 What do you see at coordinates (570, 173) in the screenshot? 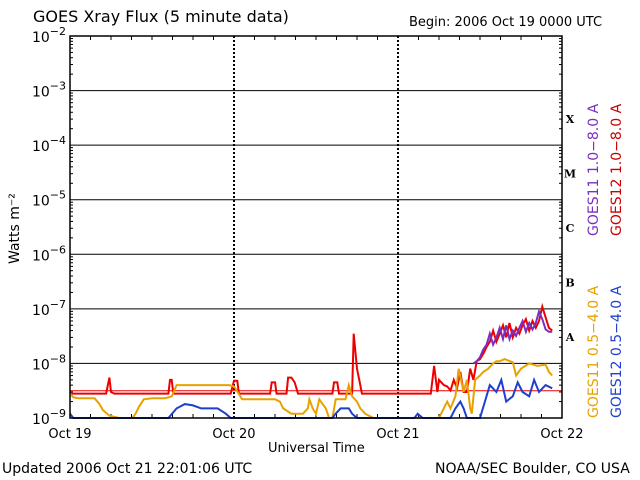
I see `flare-class-label: M` at bounding box center [570, 173].